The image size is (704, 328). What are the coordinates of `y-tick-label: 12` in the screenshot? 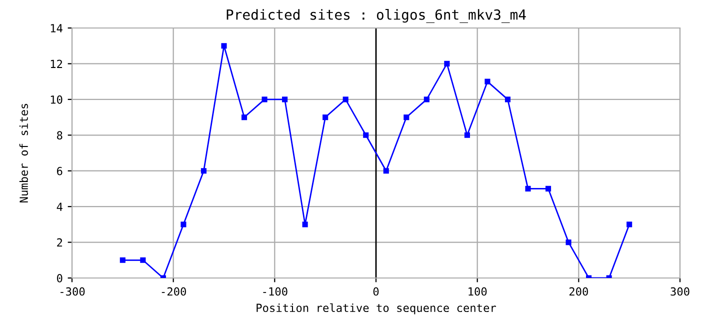 It's located at (56, 64).